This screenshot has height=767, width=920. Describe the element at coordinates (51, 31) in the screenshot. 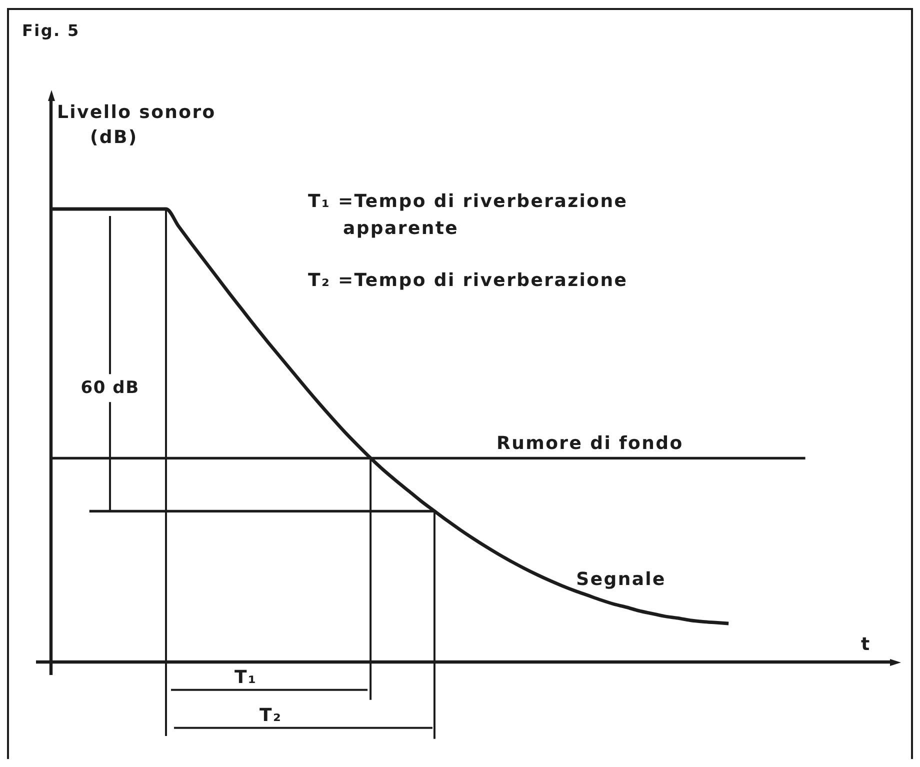

I see `chart-title: Fig. 5` at that location.